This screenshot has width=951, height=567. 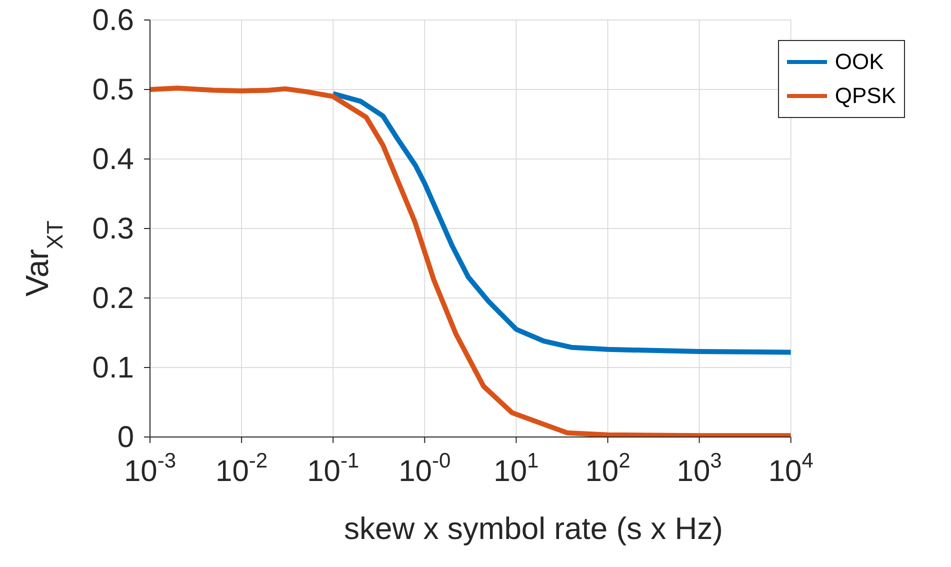 I want to click on x-tick-label: 10$^{1}$, so click(x=516, y=469).